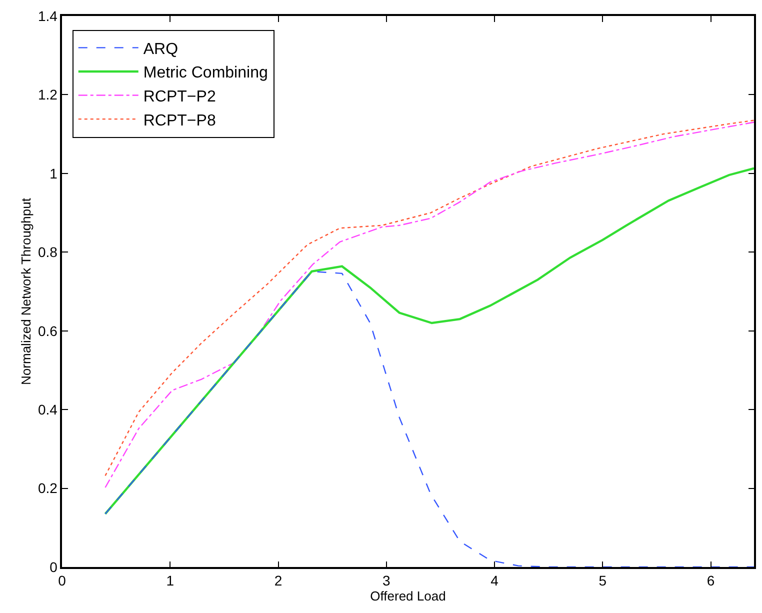 The height and width of the screenshot is (613, 762). What do you see at coordinates (54, 173) in the screenshot?
I see `y-tick-label: 1` at bounding box center [54, 173].